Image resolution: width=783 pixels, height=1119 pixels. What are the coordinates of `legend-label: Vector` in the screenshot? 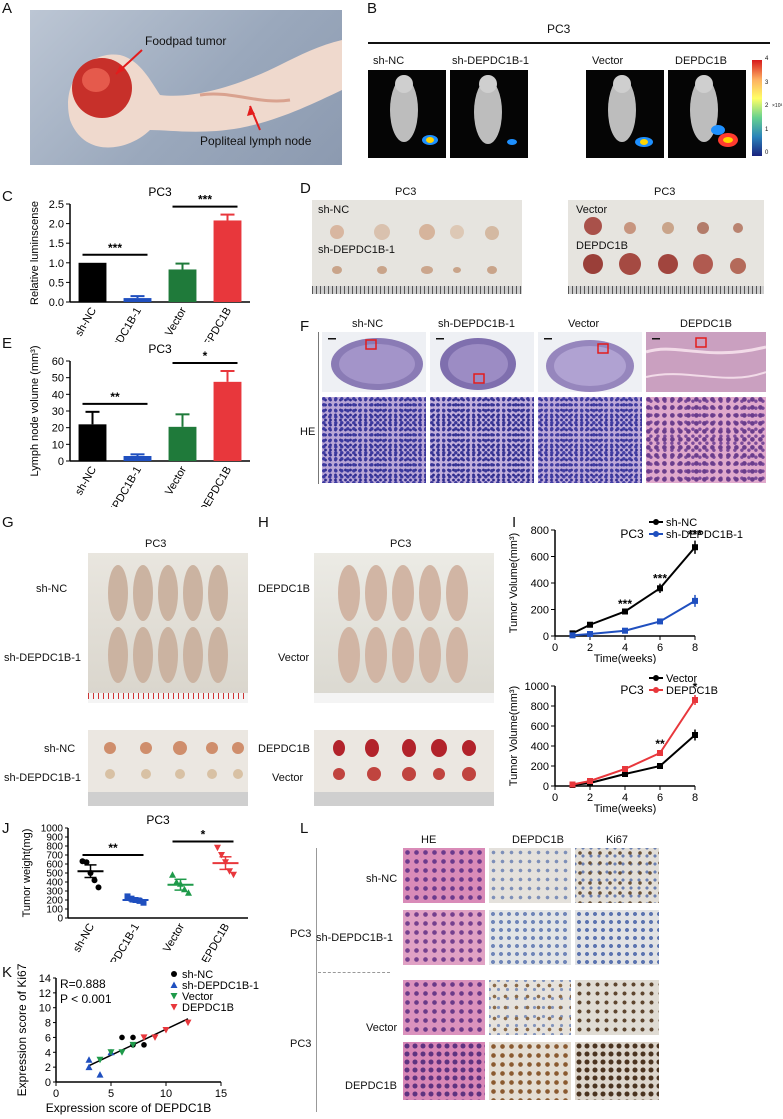 It's located at (682, 679).